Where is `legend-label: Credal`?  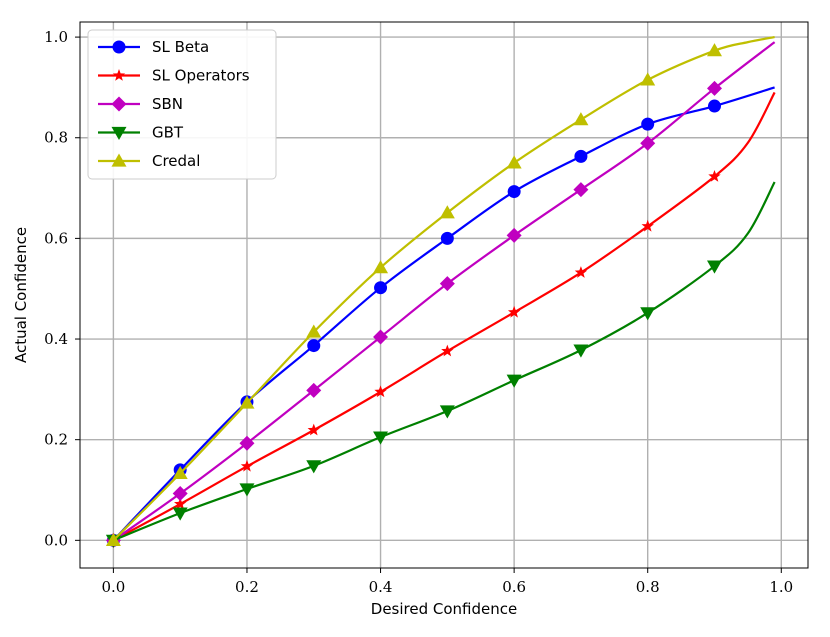 legend-label: Credal is located at coordinates (176, 161).